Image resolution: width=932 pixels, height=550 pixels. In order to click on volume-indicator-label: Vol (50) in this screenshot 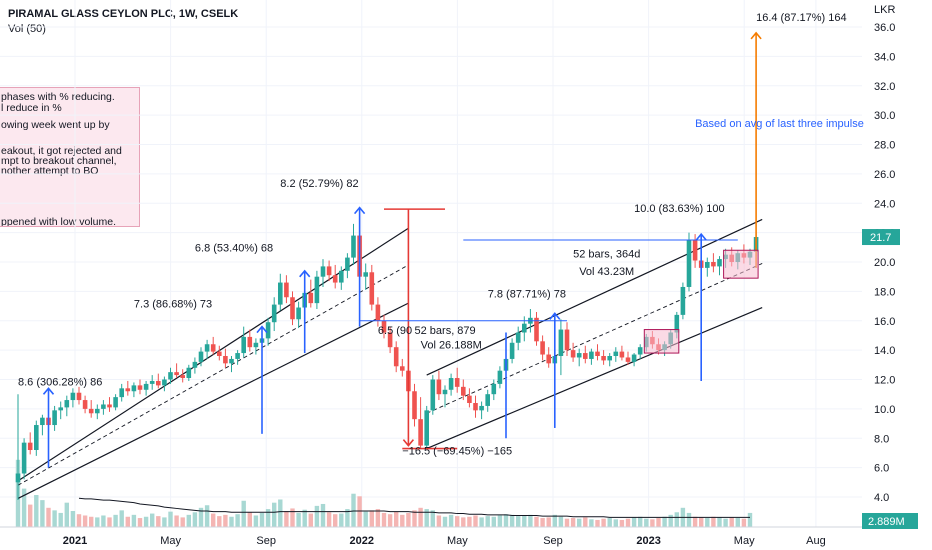, I will do `click(27, 29)`.